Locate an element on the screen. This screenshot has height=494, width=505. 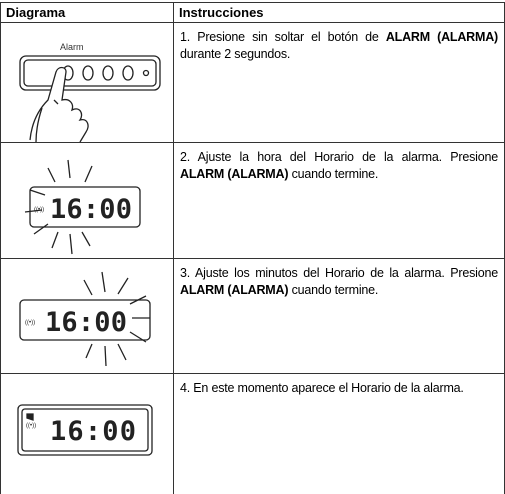
step-text: durante 2 segundos. is located at coordinates (235, 54).